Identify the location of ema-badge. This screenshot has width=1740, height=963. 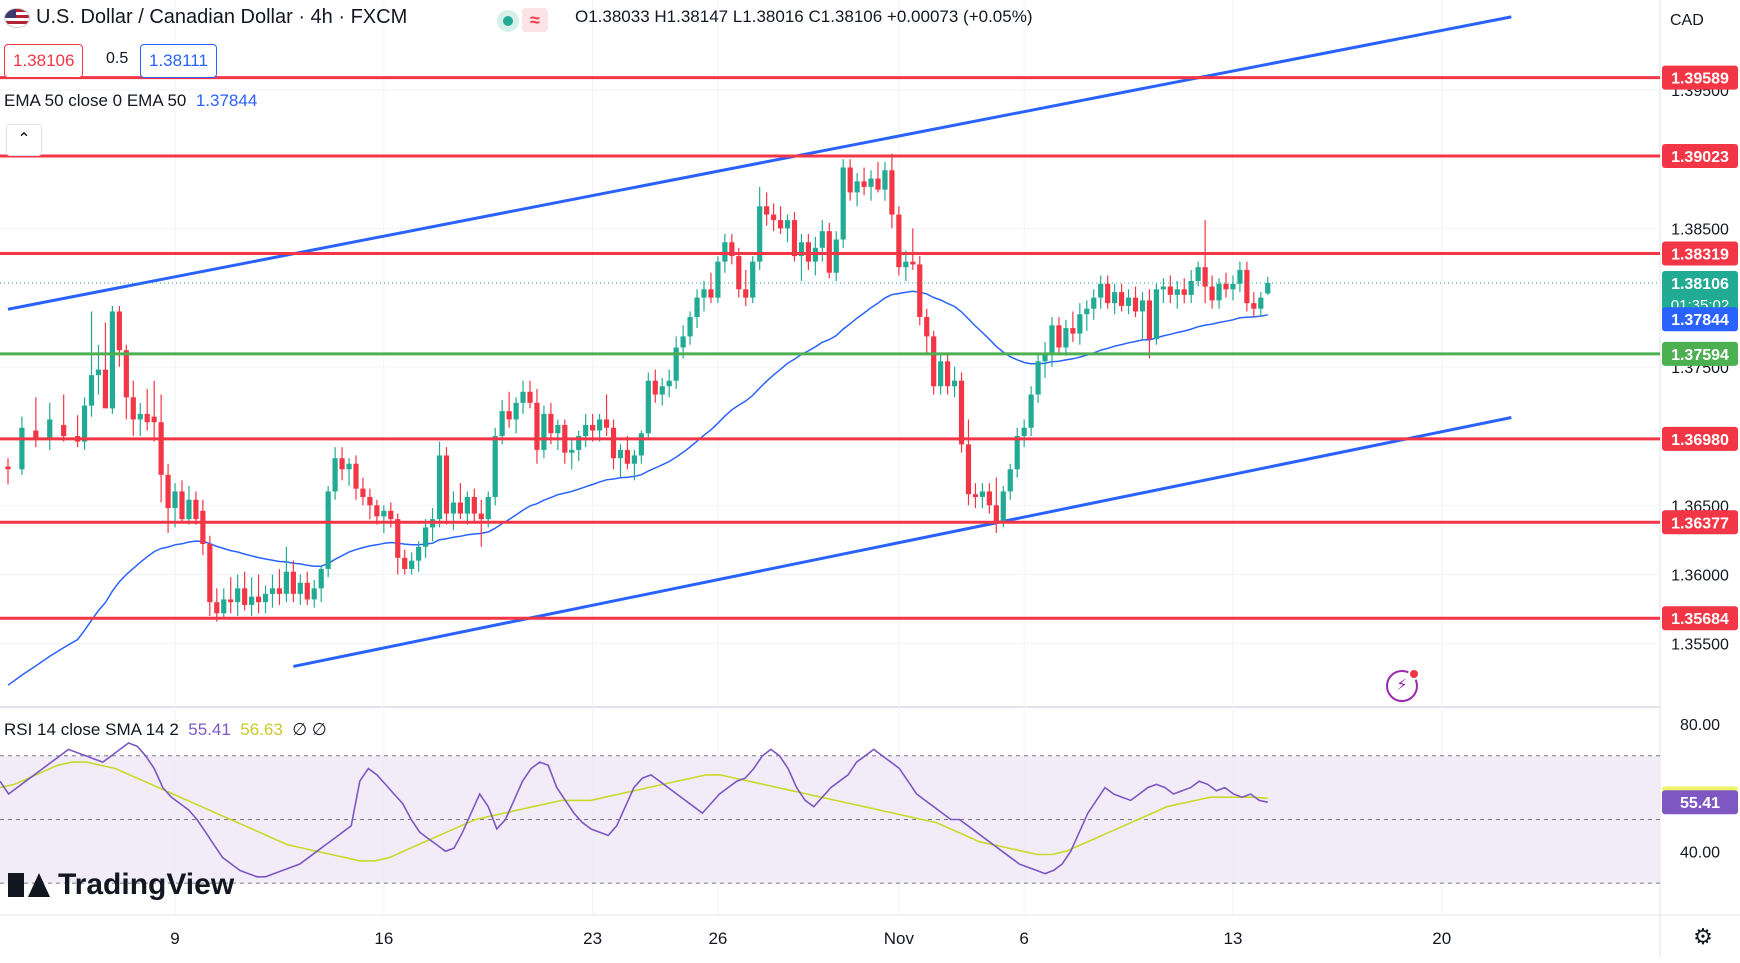
(1700, 319).